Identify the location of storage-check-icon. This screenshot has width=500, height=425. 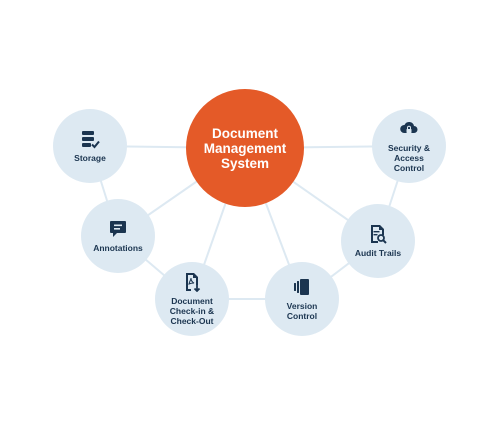
(91, 140).